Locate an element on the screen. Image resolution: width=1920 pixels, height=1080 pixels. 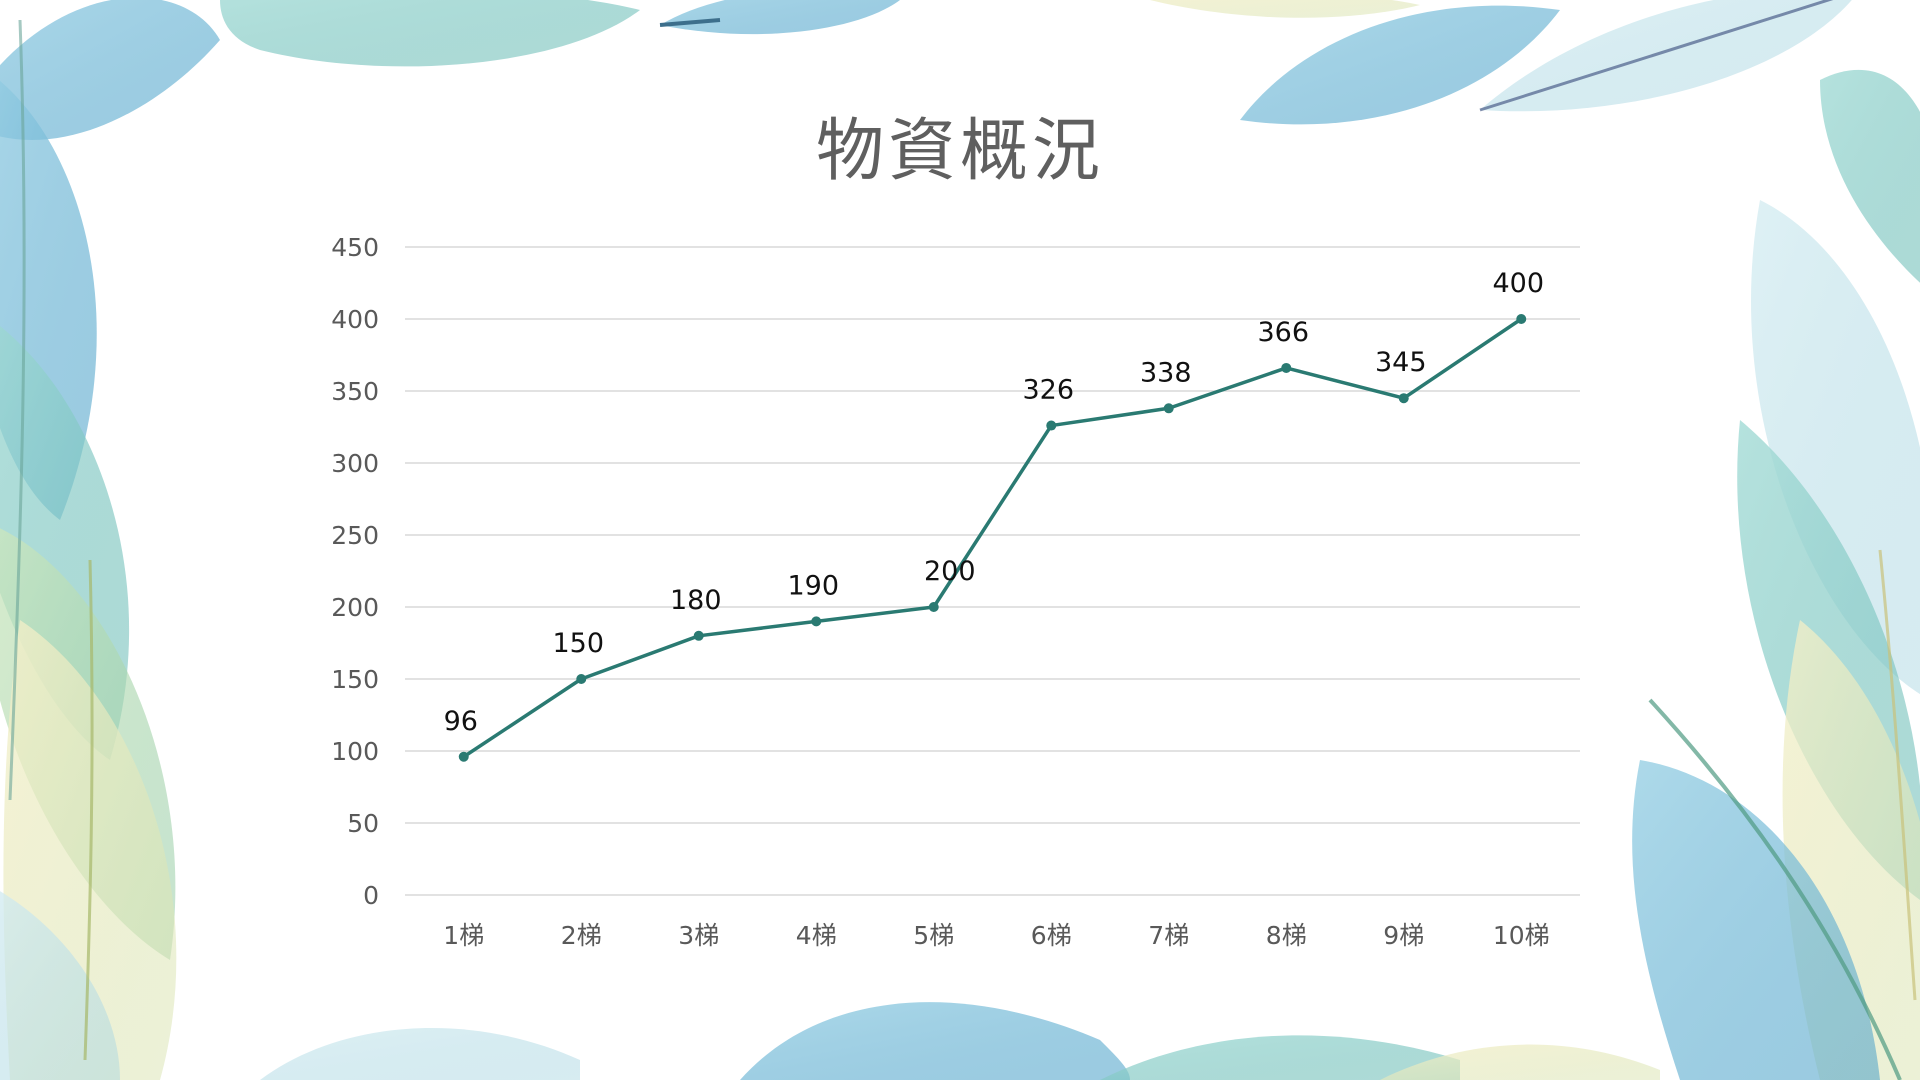
data-label: 96 is located at coordinates (461, 721).